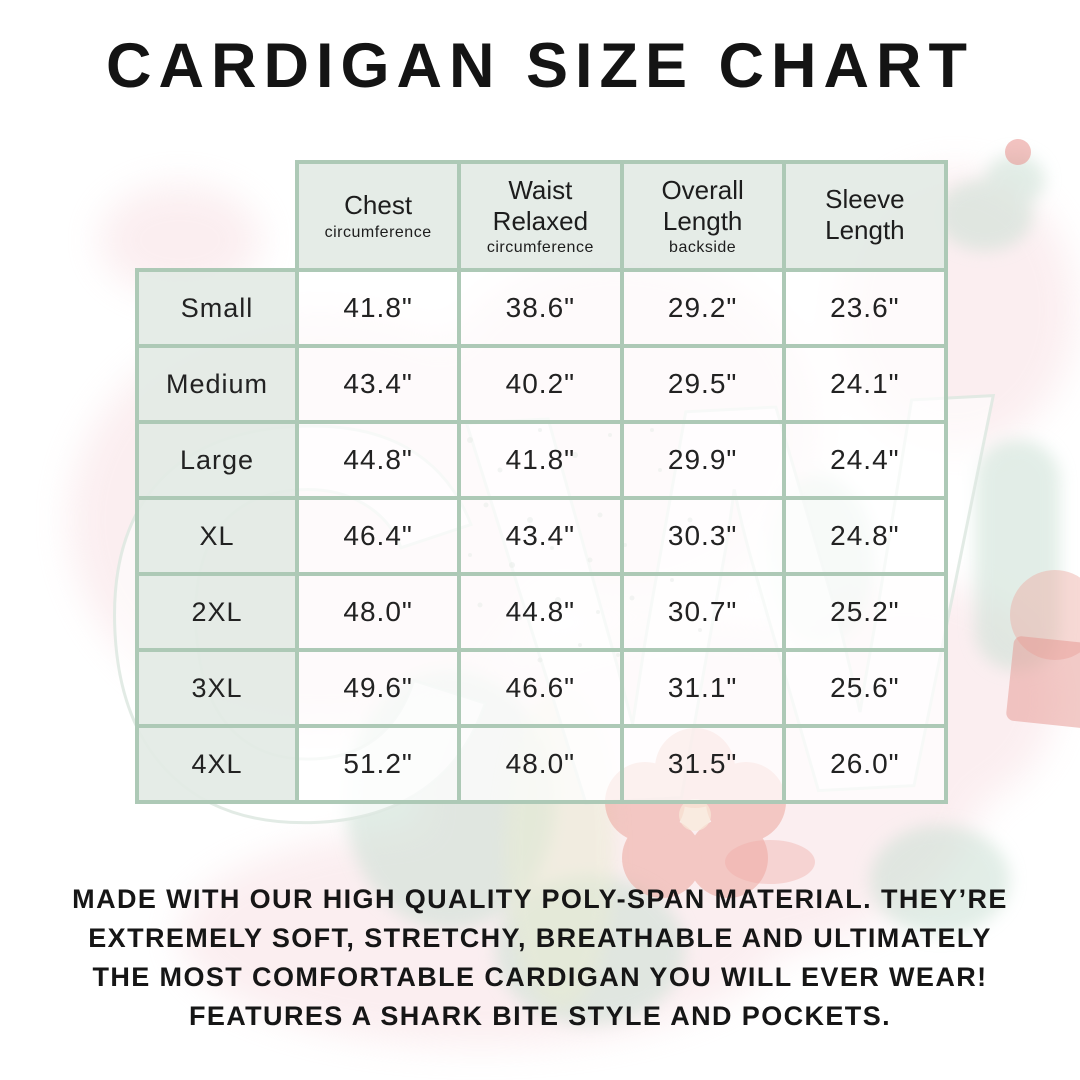 Image resolution: width=1080 pixels, height=1080 pixels. I want to click on value-cell: 30.7", so click(702, 612).